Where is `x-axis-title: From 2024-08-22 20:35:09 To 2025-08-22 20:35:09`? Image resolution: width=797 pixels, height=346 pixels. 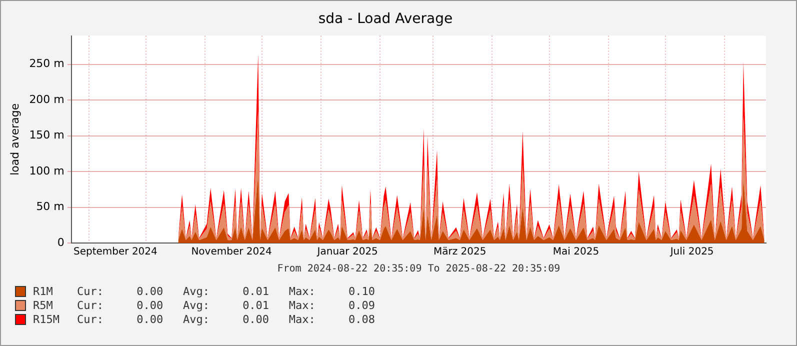
x-axis-title: From 2024-08-22 20:35:09 To 2025-08-22 20:35:09 is located at coordinates (418, 269).